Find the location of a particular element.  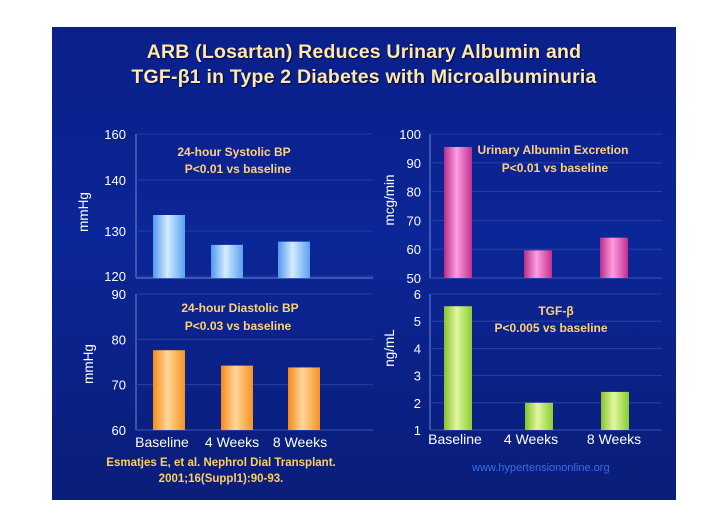

albumin-annotation-title: Urinary Albumin Excretion is located at coordinates (553, 150).